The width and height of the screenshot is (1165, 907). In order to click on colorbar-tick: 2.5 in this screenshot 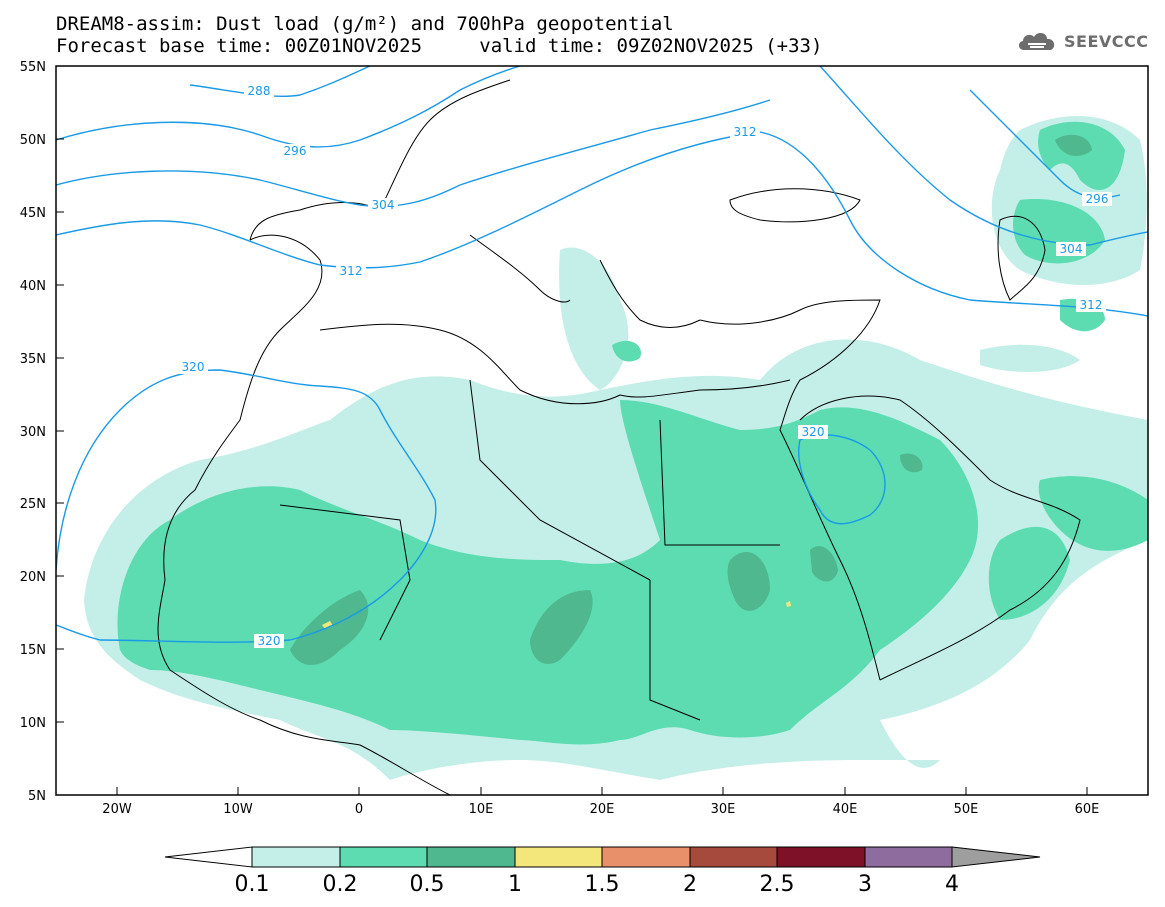, I will do `click(777, 884)`.